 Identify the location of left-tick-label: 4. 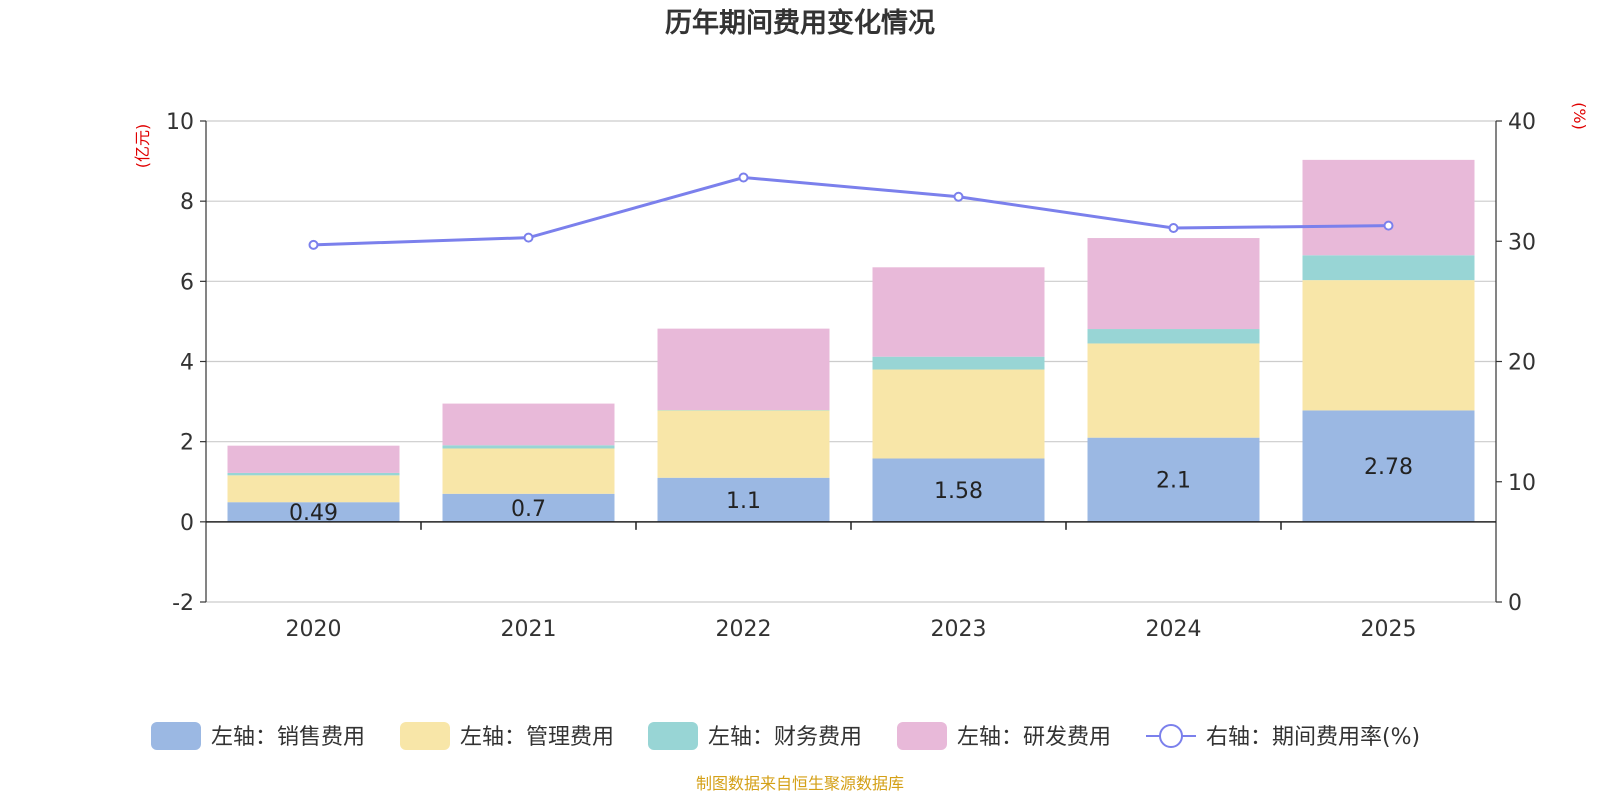
(187, 363).